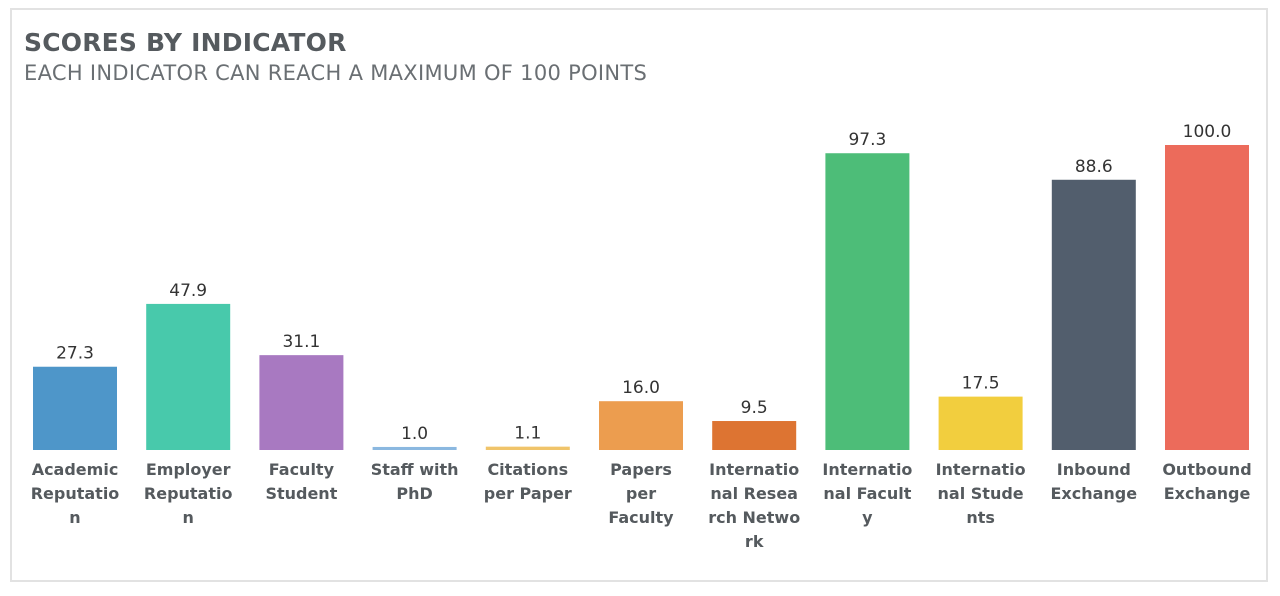  What do you see at coordinates (301, 493) in the screenshot?
I see `category-label-line: Student` at bounding box center [301, 493].